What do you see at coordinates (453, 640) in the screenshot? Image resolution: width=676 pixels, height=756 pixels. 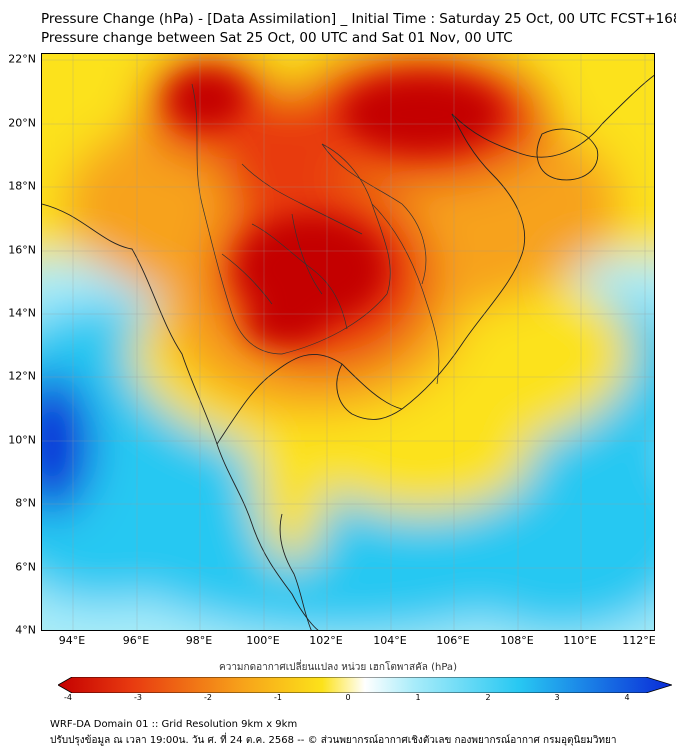 I see `lon-label: 106°E` at bounding box center [453, 640].